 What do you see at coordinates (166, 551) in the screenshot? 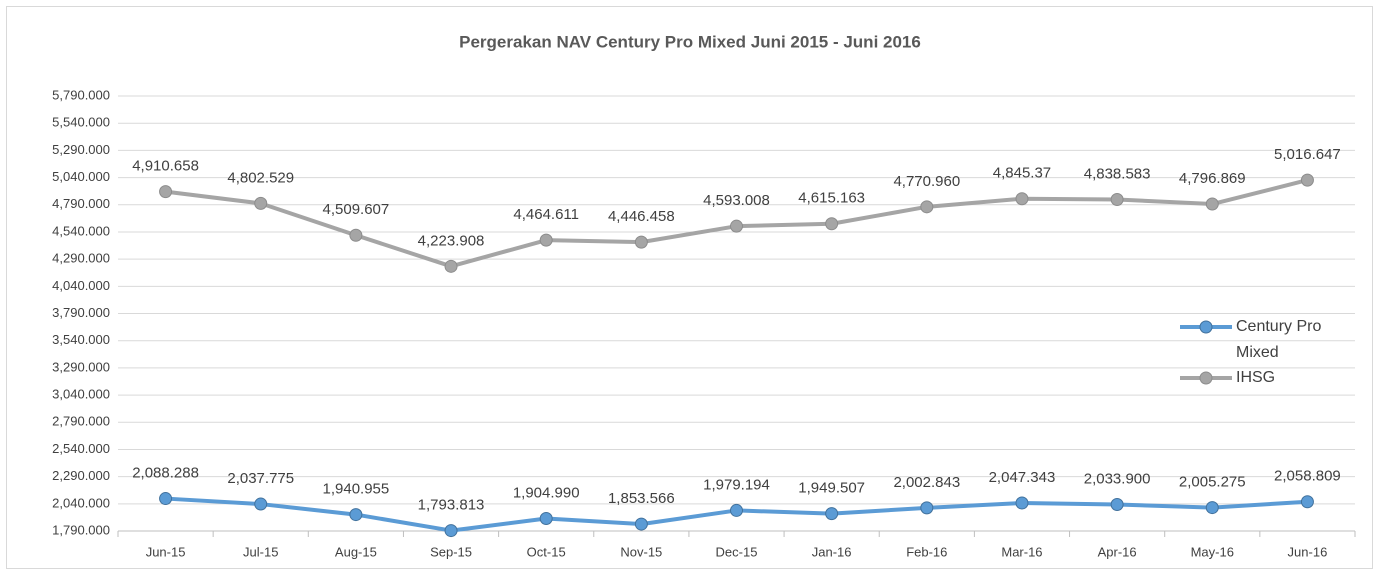
I see `x-tick-label: Jun-15` at bounding box center [166, 551].